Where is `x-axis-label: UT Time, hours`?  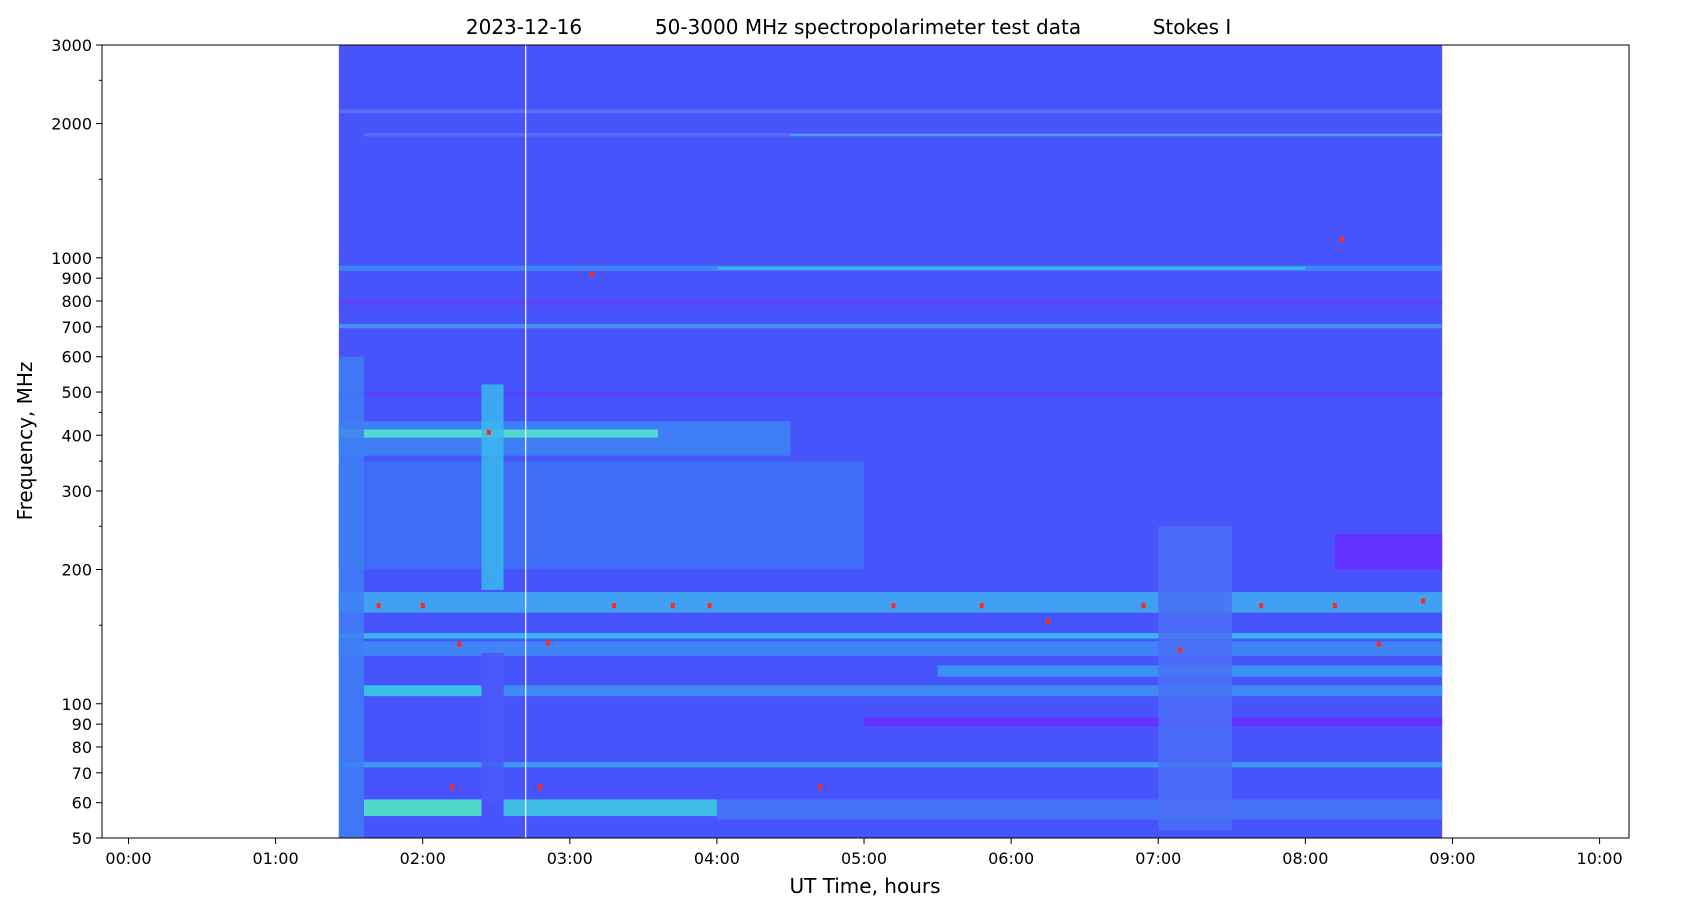 x-axis-label: UT Time, hours is located at coordinates (864, 886).